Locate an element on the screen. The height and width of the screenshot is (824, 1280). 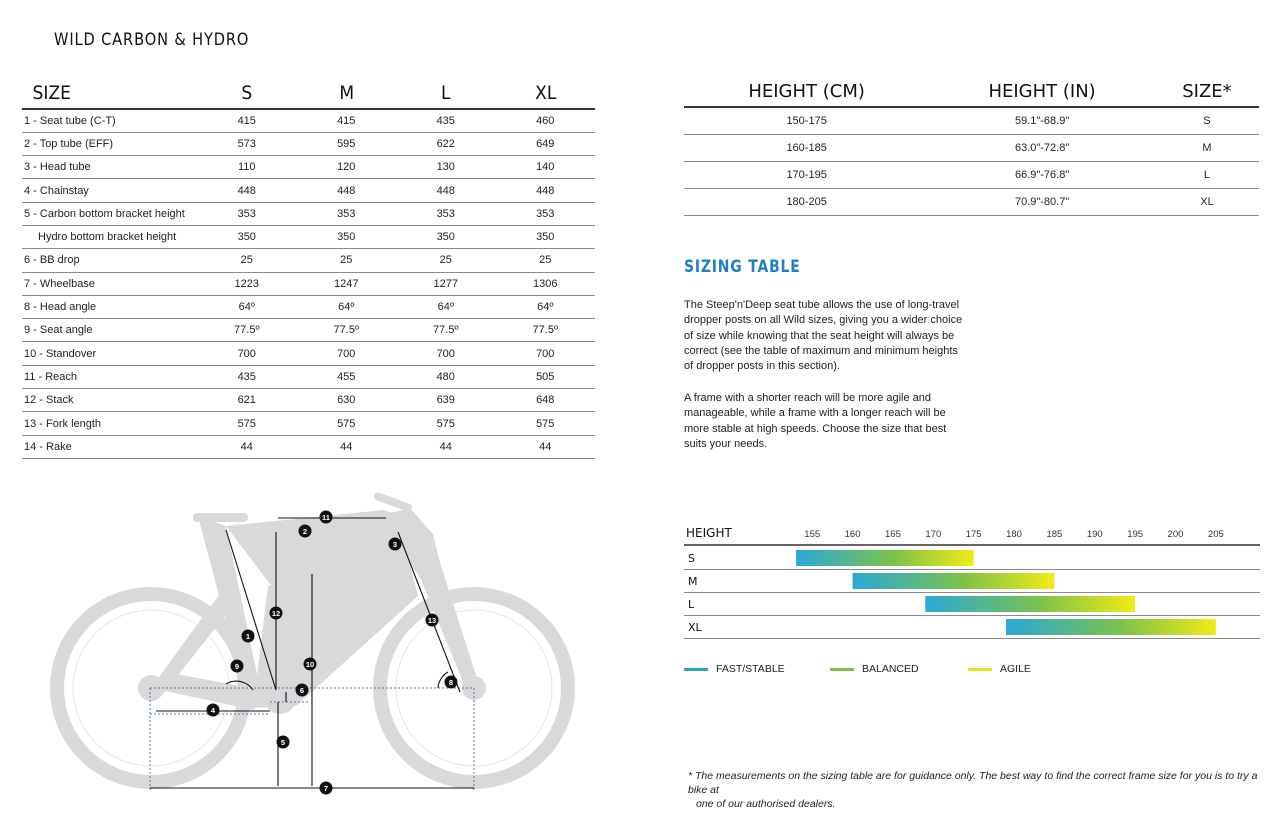
row-label: 3 - Head tube is located at coordinates (109, 167).